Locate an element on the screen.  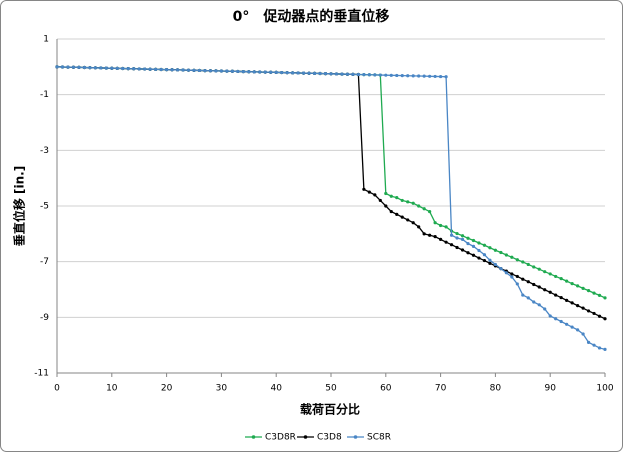
y-tick-label: 1 is located at coordinates (46, 40).